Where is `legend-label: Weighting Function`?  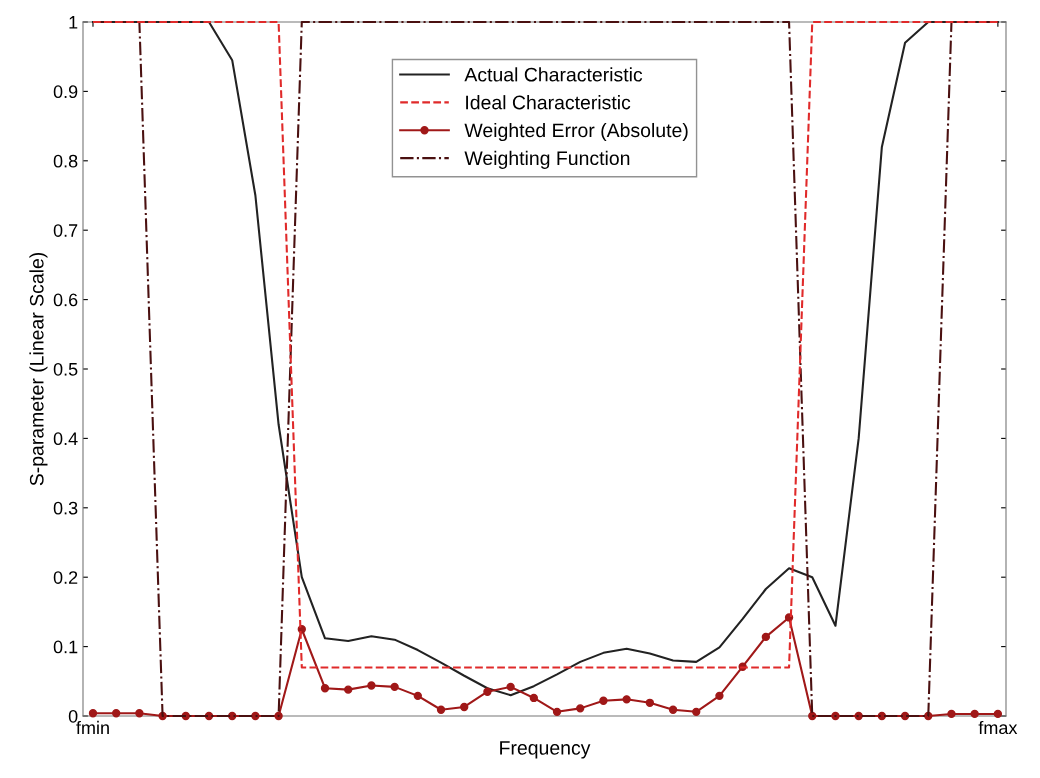 legend-label: Weighting Function is located at coordinates (547, 159).